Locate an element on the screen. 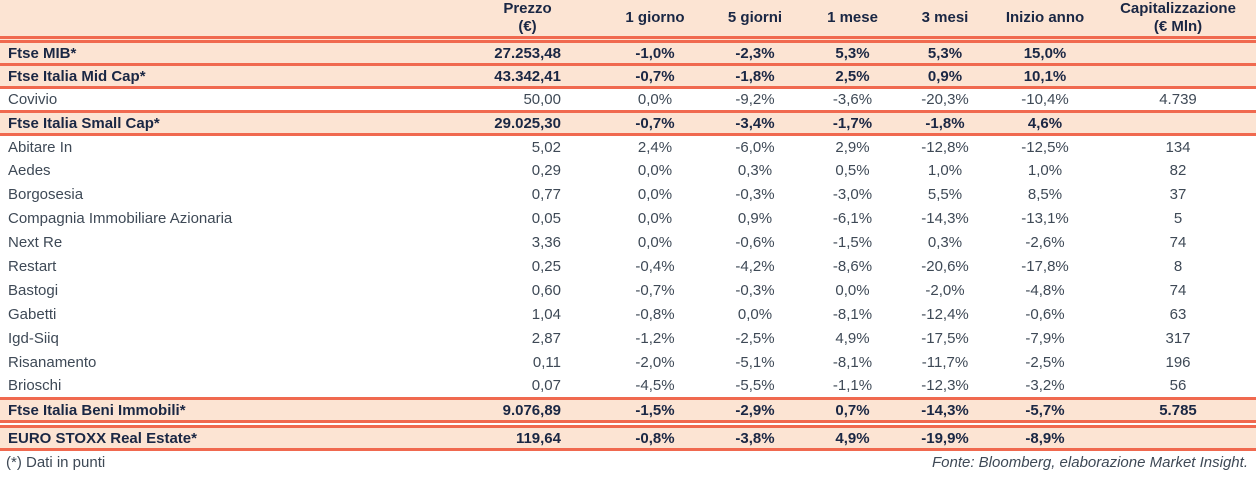  cell-inizio-anno: -10,4% is located at coordinates (1045, 99).